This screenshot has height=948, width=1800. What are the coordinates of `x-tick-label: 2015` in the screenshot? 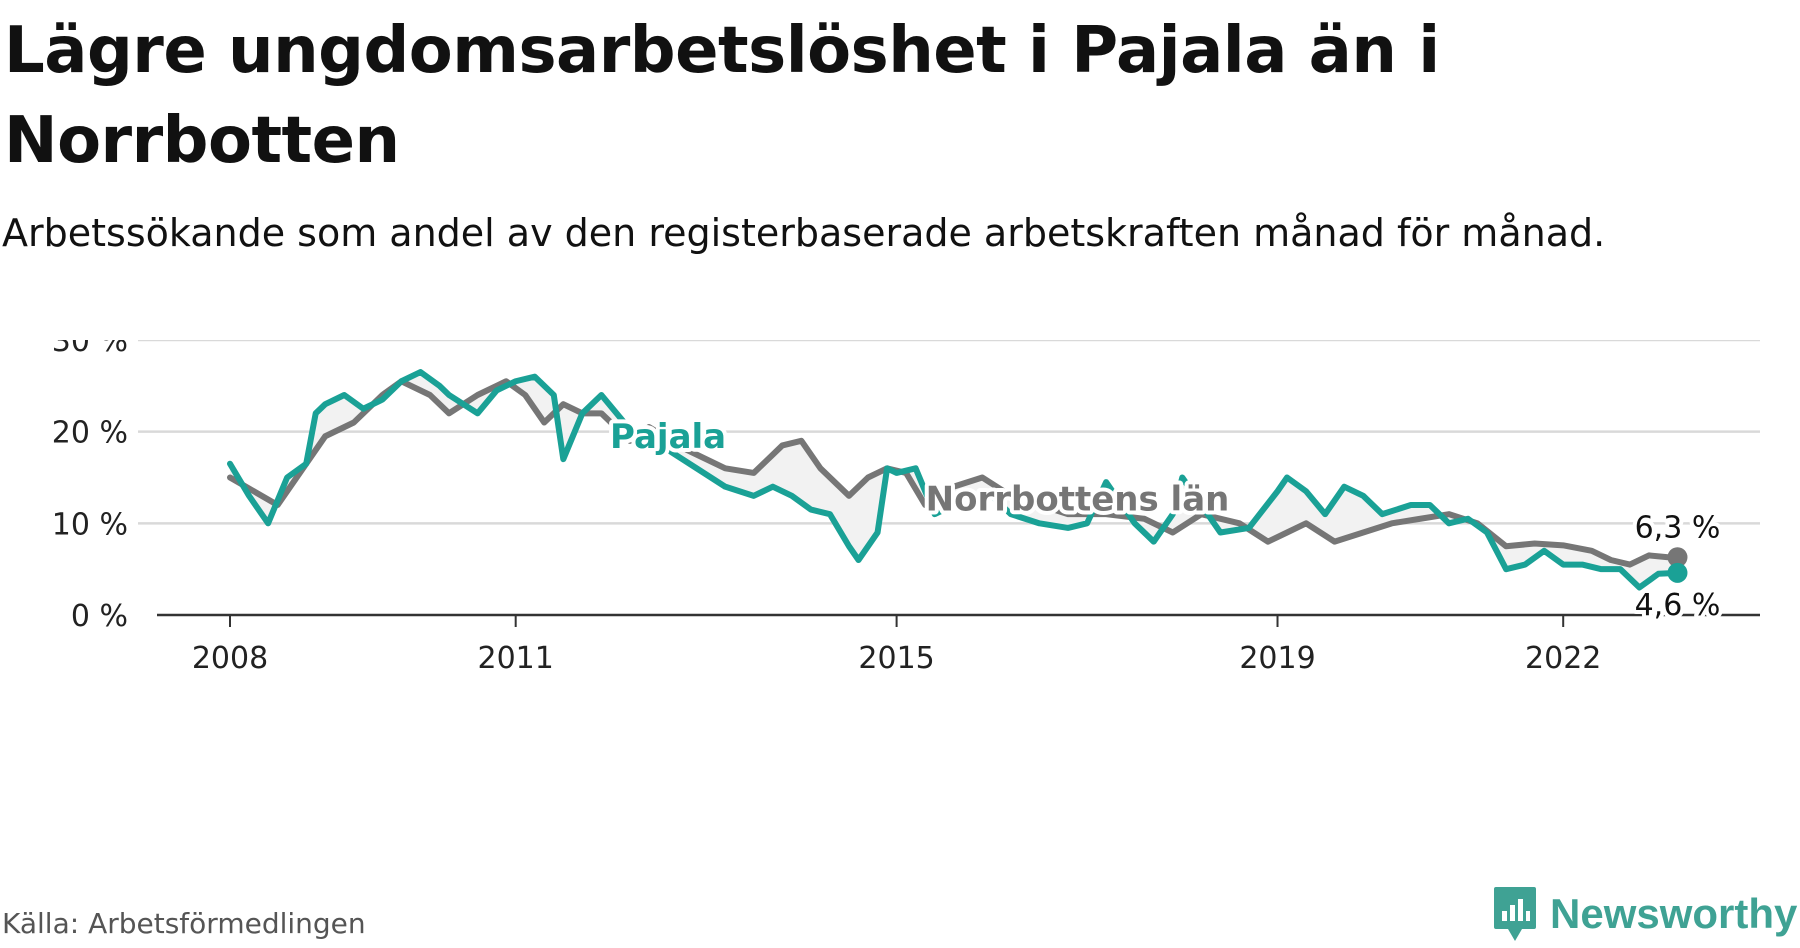 It's located at (896, 658).